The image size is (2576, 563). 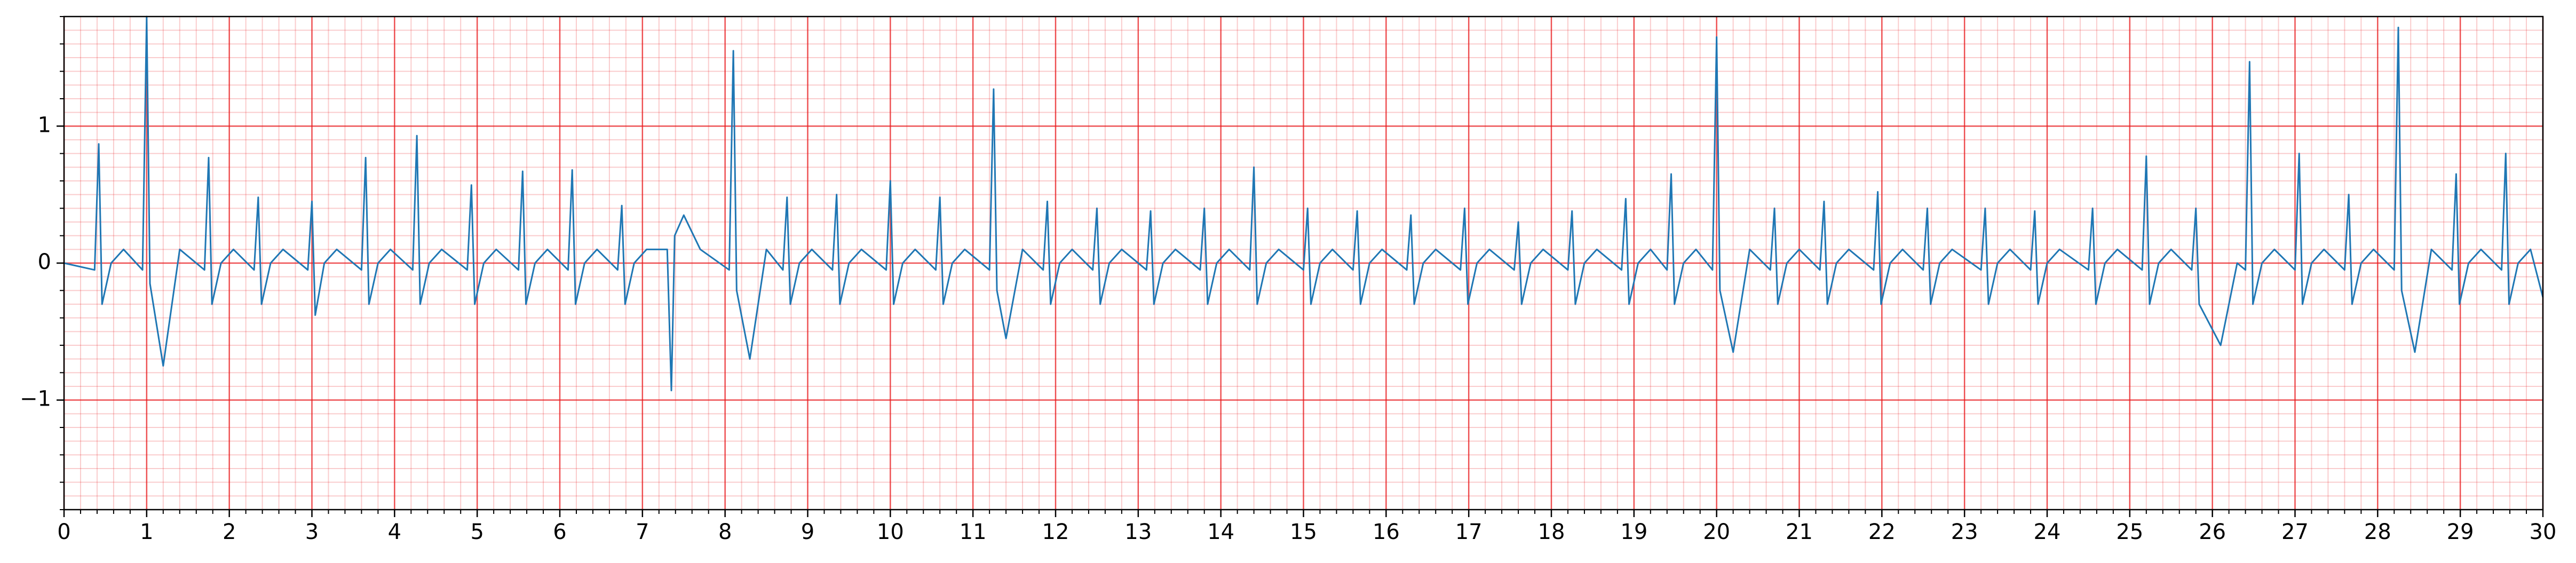 I want to click on x-tick-label: 27, so click(x=2295, y=532).